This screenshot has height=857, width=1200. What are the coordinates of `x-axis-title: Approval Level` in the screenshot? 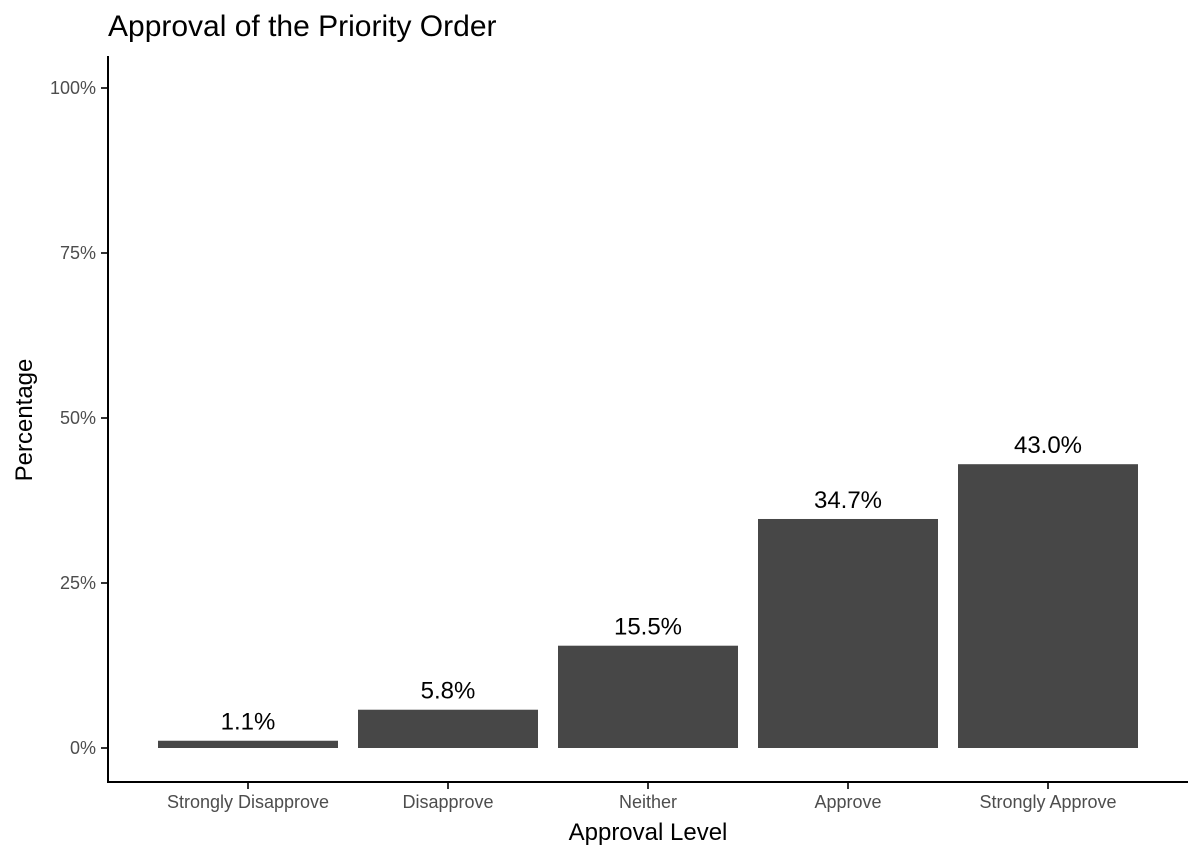 It's located at (648, 832).